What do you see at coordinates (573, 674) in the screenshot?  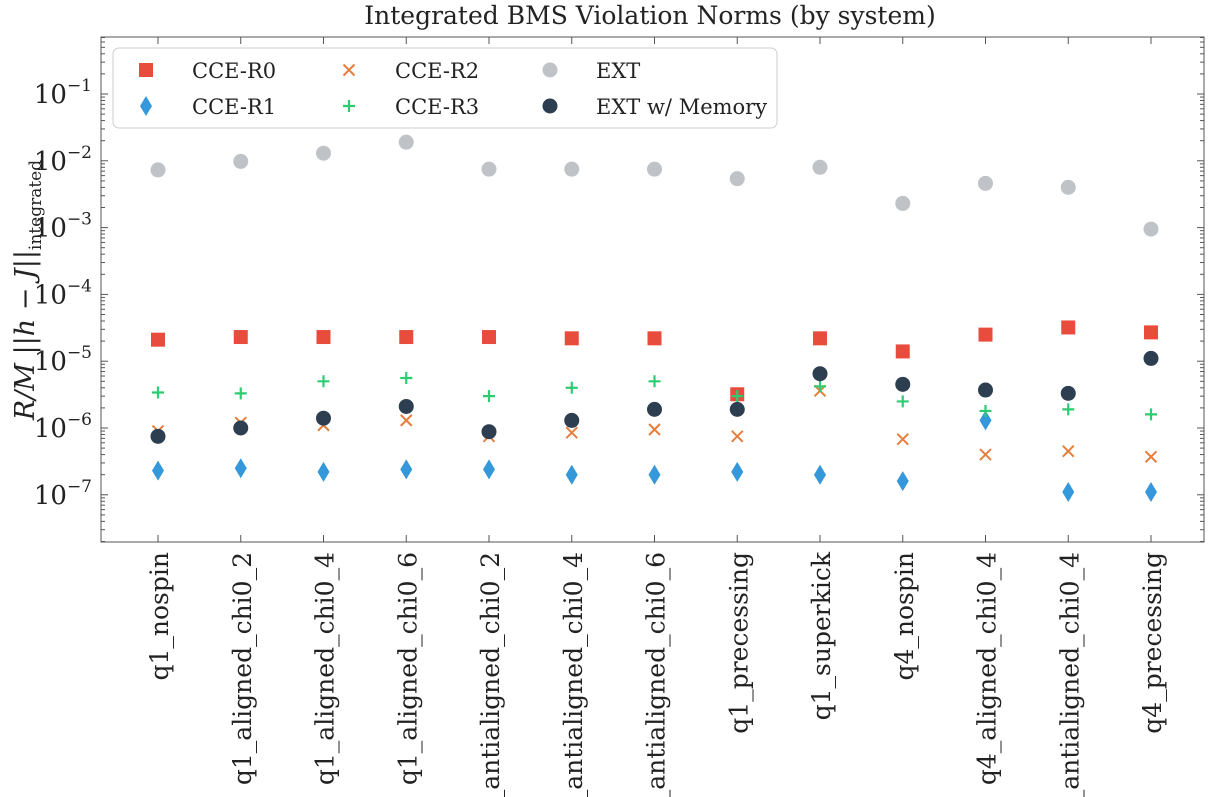 I see `x-tick-label: q1_antialigned_chi0_4` at bounding box center [573, 674].